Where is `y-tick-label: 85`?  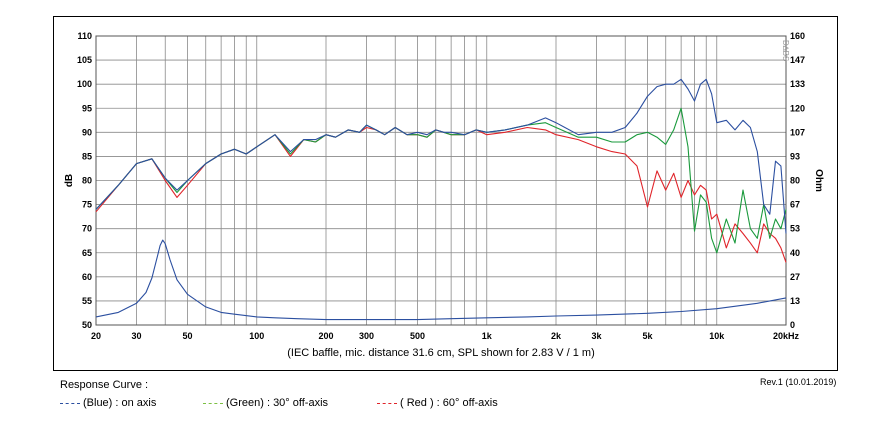 y-tick-label: 85 is located at coordinates (87, 156).